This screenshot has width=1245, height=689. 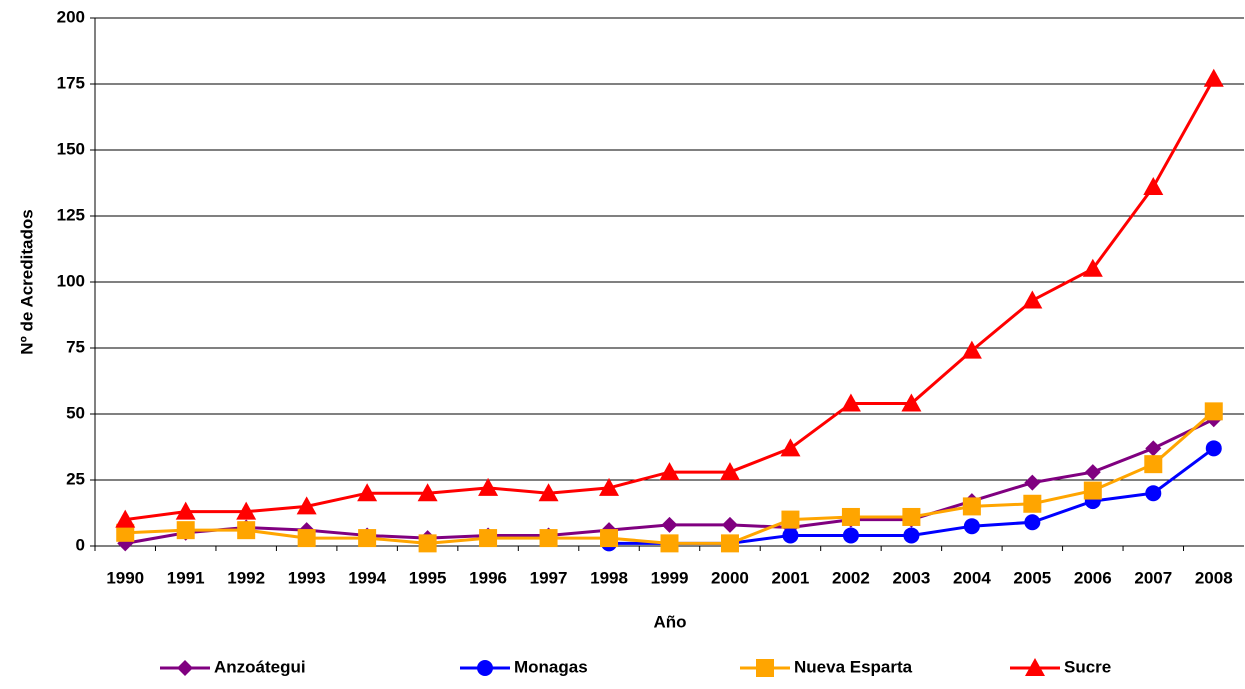 What do you see at coordinates (549, 577) in the screenshot?
I see `x-tick-label: 1997` at bounding box center [549, 577].